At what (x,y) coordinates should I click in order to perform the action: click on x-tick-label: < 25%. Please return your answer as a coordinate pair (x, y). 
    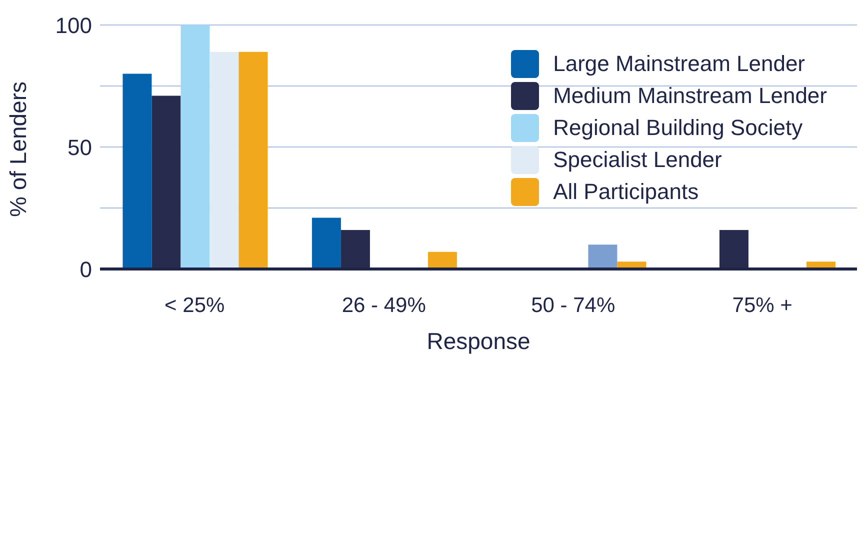
    Looking at the image, I should click on (194, 305).